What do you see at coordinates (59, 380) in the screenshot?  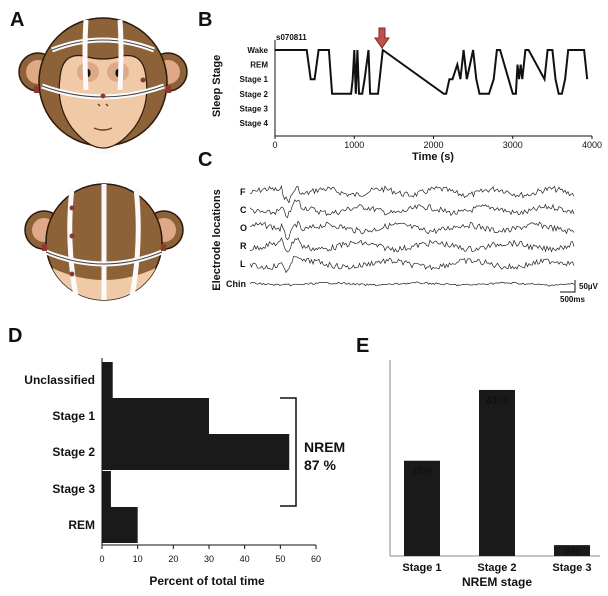 I see `d-category-label: Unclassified` at bounding box center [59, 380].